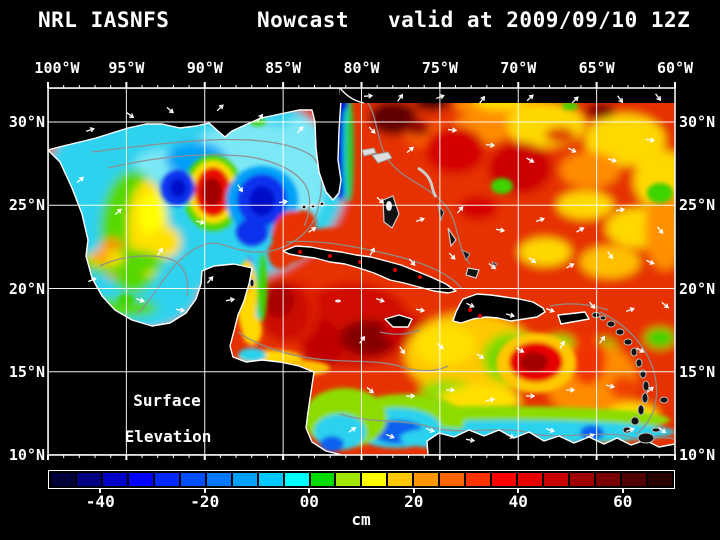 This screenshot has height=540, width=720. What do you see at coordinates (439, 68) in the screenshot?
I see `lon-label: 75°W` at bounding box center [439, 68].